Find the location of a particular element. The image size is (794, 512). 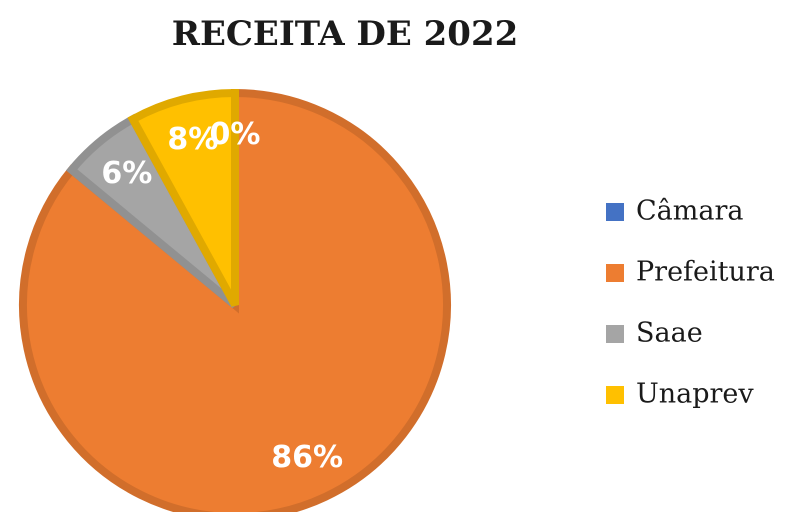

legend-label: Câmara is located at coordinates (689, 211).